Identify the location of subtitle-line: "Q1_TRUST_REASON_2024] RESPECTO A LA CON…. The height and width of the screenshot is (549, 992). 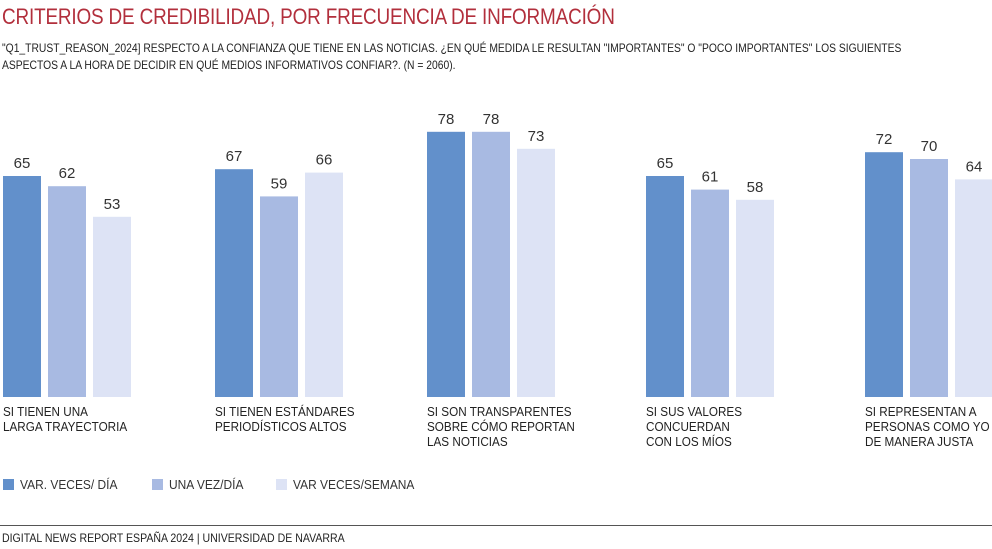
(452, 48).